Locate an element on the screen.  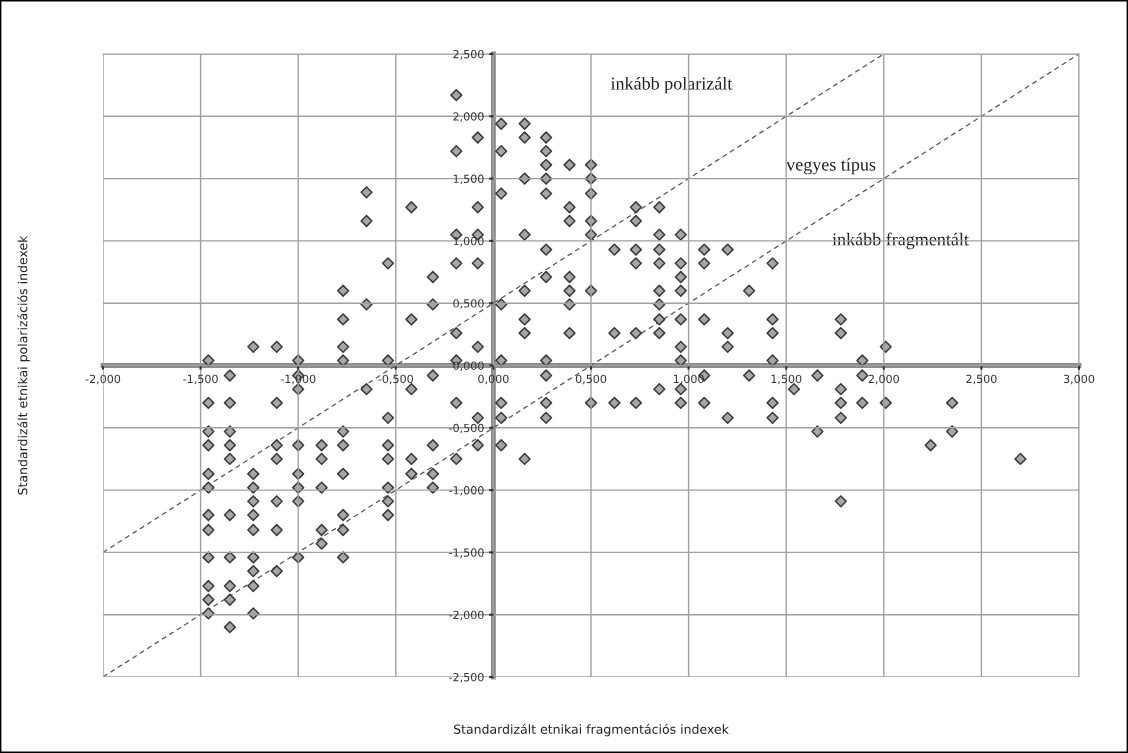
x-tick-label: -1,000 is located at coordinates (298, 379).